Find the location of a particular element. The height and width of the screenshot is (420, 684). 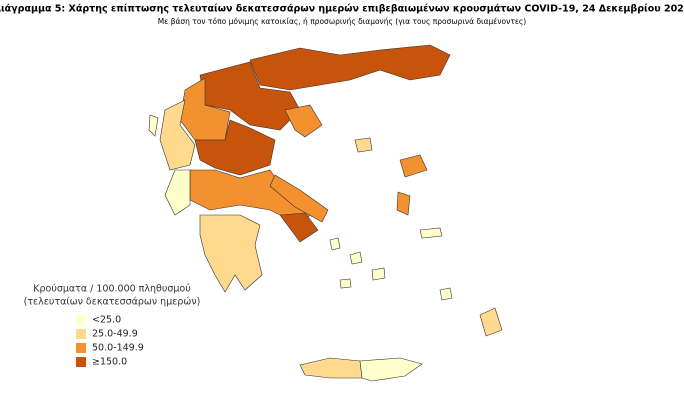

legend-label: ≥150.0 is located at coordinates (109, 362).